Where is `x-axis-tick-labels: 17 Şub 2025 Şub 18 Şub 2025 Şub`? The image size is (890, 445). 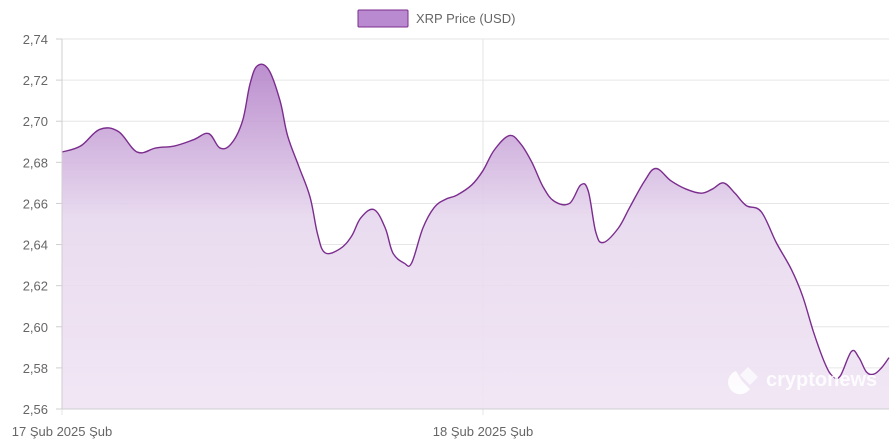
x-axis-tick-labels: 17 Şub 2025 Şub 18 Şub 2025 Şub is located at coordinates (273, 431).